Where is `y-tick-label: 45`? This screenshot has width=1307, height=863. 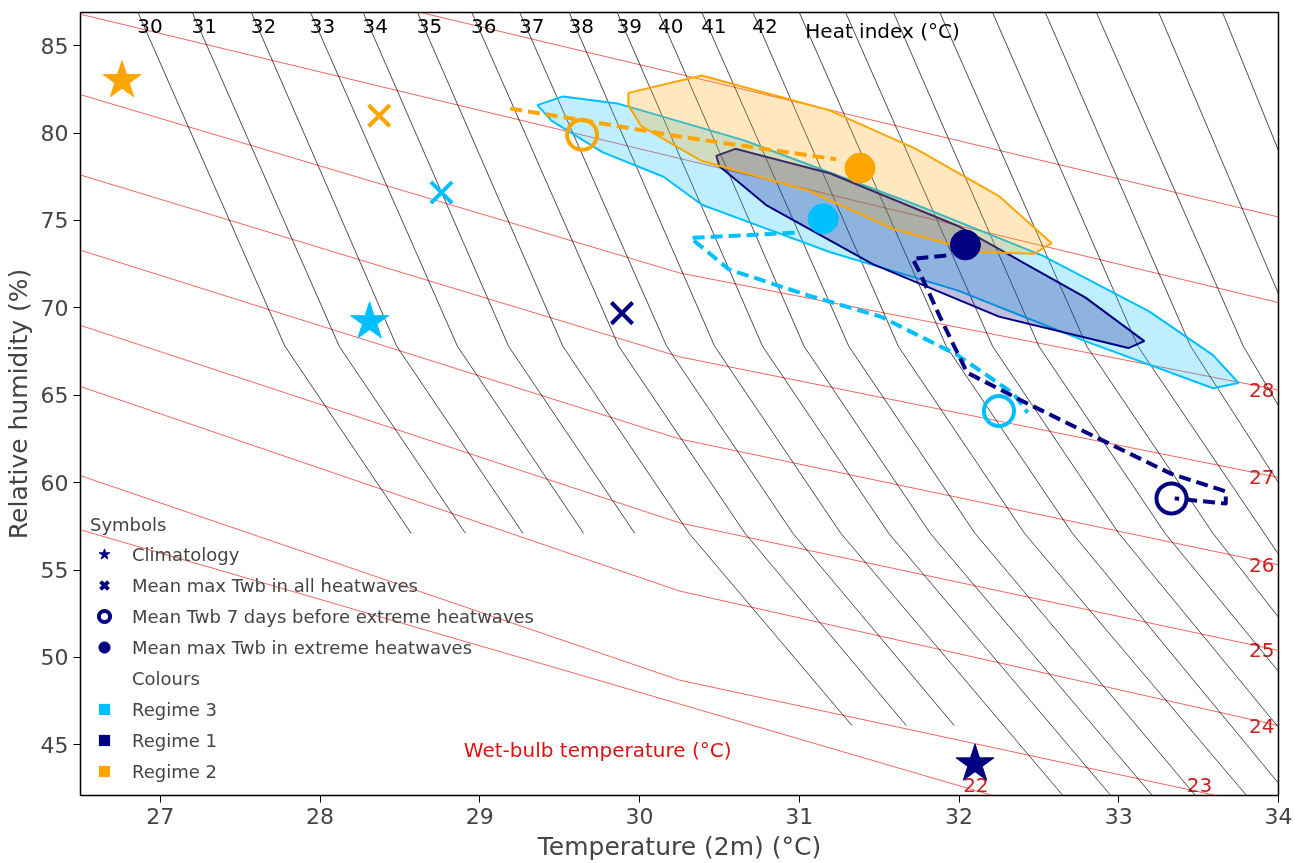
y-tick-label: 45 is located at coordinates (54, 745).